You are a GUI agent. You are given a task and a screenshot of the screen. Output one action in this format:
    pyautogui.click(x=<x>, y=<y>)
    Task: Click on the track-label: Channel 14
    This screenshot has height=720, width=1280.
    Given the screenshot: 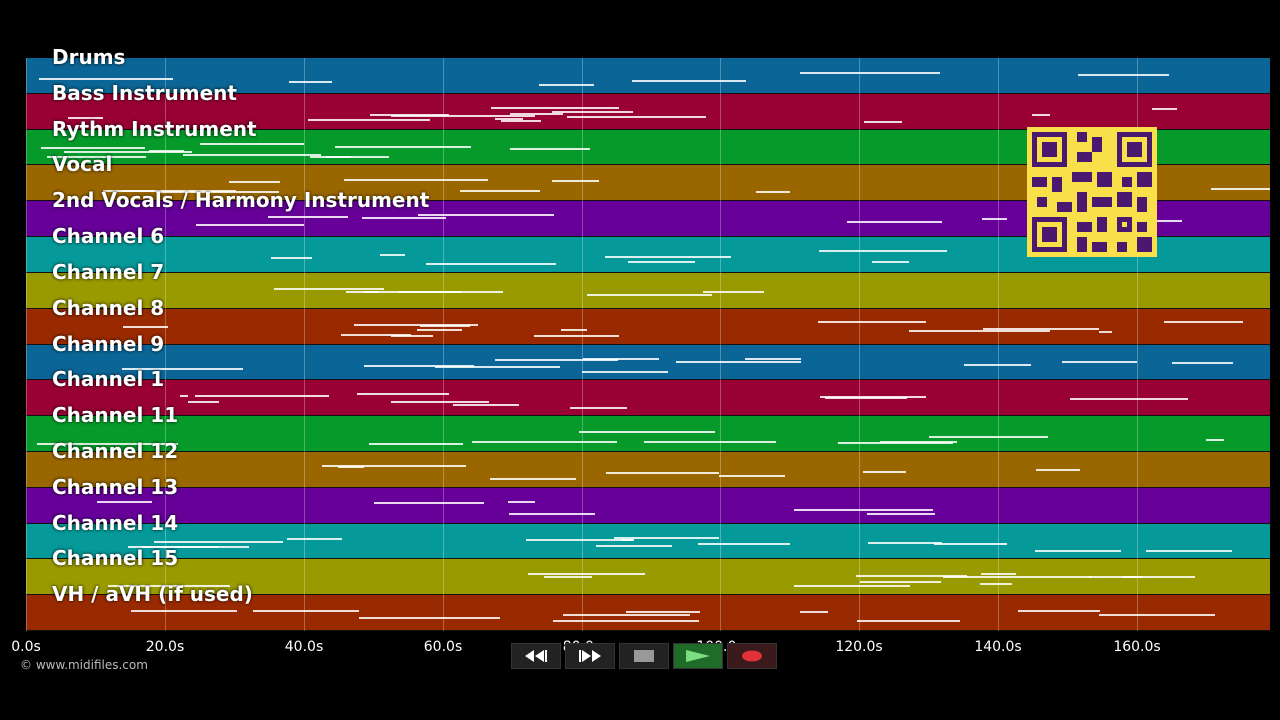 What is the action you would take?
    pyautogui.click(x=115, y=522)
    